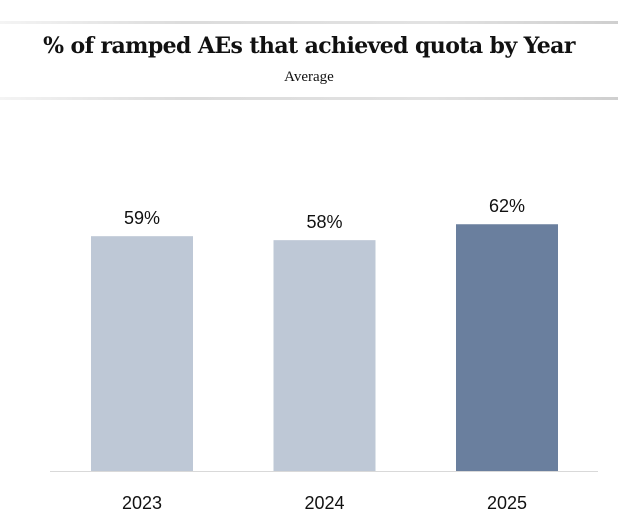  Describe the element at coordinates (142, 353) in the screenshot. I see `bar-2023` at that location.